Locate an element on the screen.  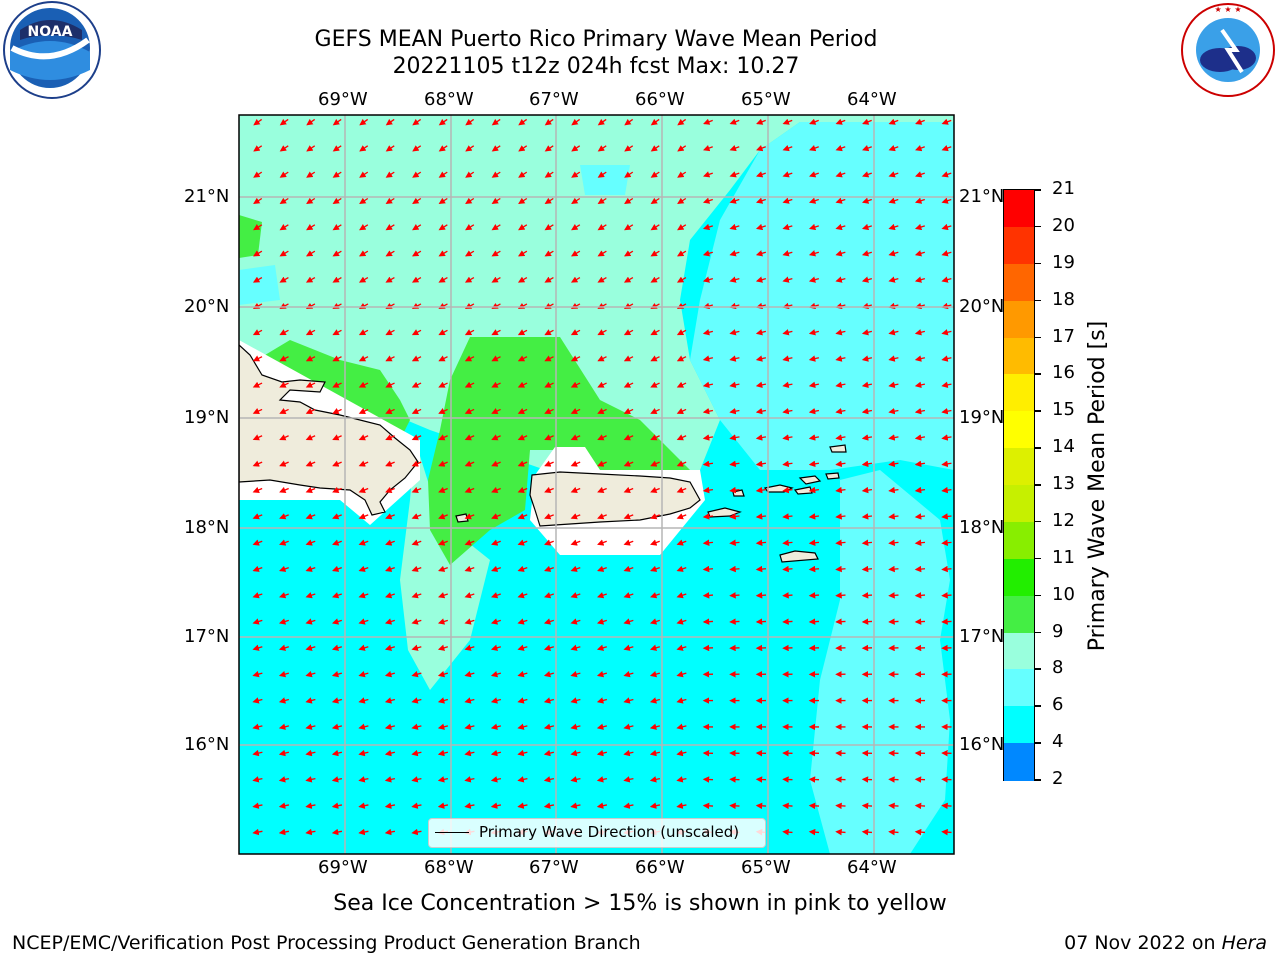
period-zone-9to10-plume is located at coordinates (445, 565).